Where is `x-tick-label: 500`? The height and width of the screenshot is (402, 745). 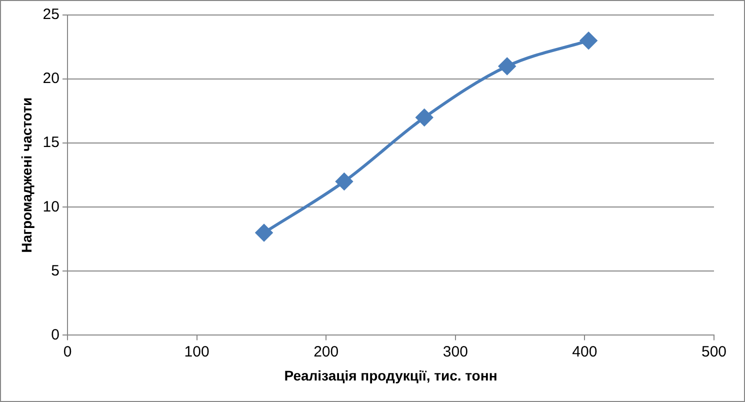
x-tick-label: 500 is located at coordinates (714, 351).